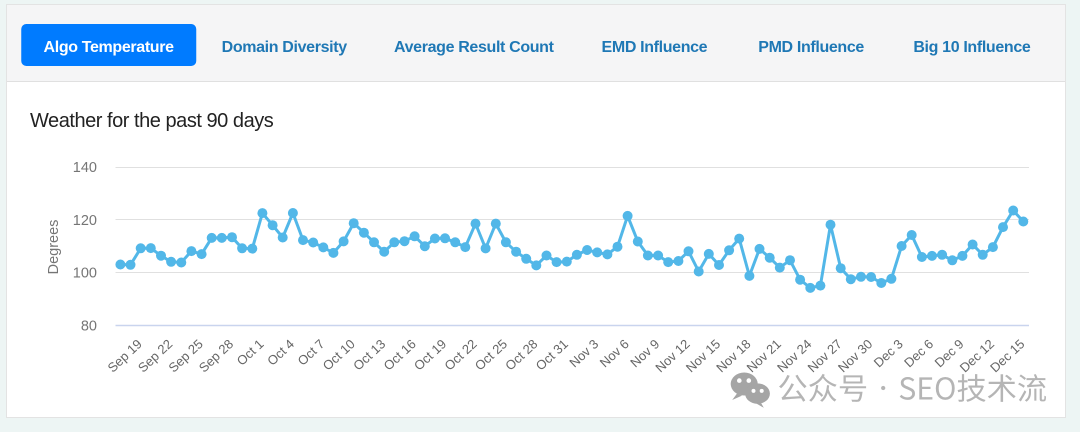 This screenshot has height=432, width=1080. I want to click on svg-text: 100, so click(85, 274).